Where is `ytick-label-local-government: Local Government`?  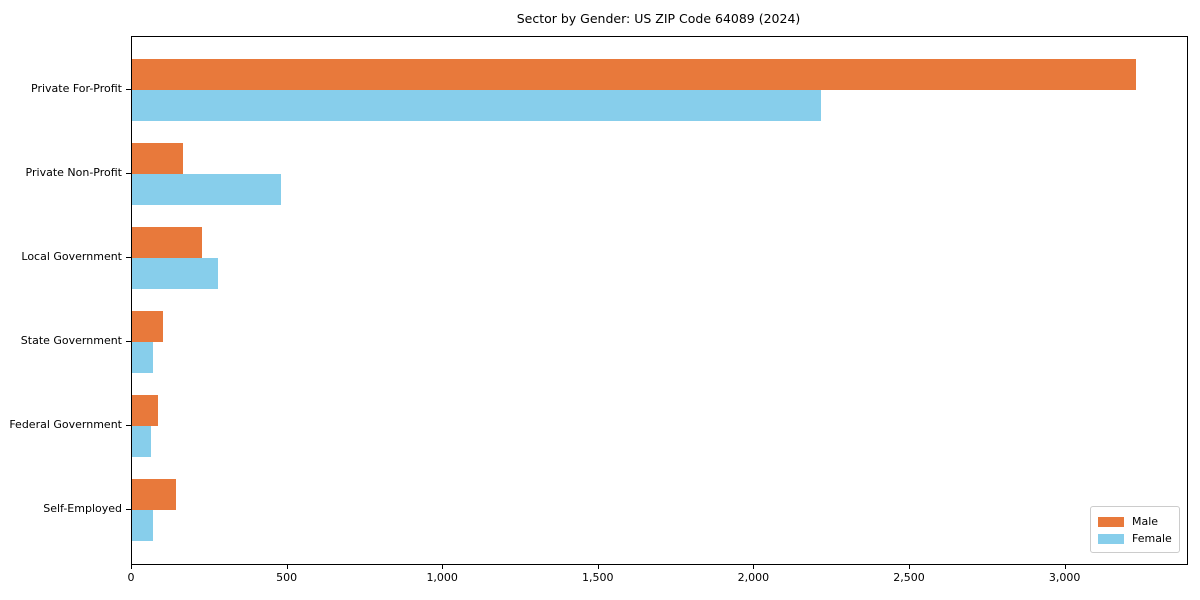 ytick-label-local-government: Local Government is located at coordinates (71, 256).